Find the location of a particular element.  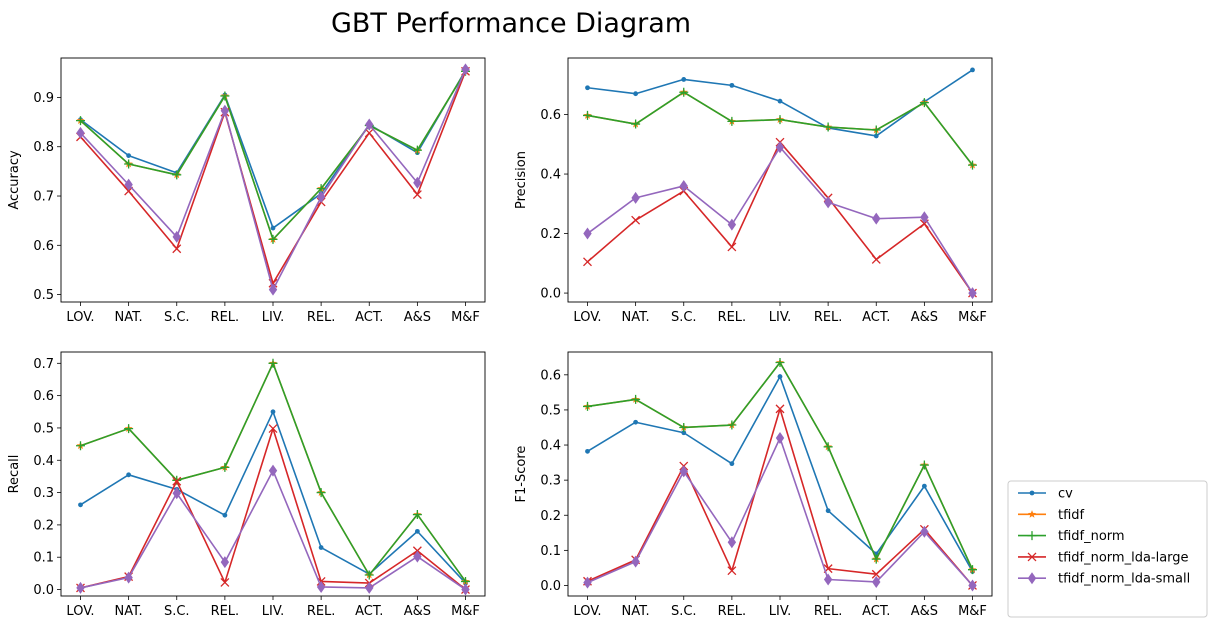

x-tick-label: LIV. is located at coordinates (273, 317).